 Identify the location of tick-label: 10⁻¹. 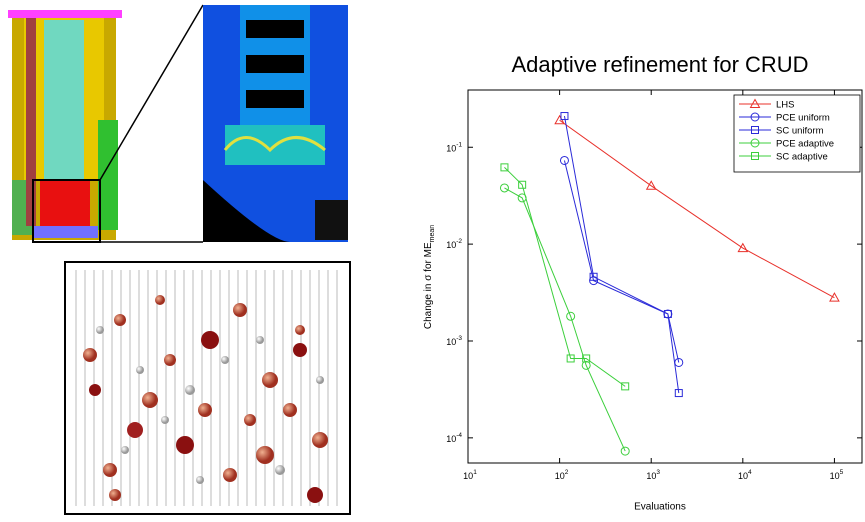
(454, 147).